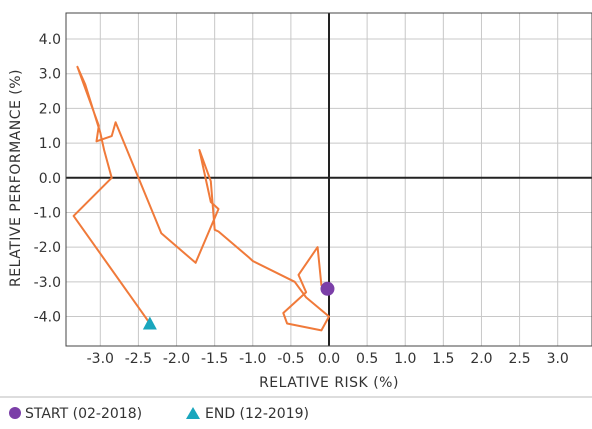 This screenshot has width=592, height=429. What do you see at coordinates (290, 359) in the screenshot?
I see `x-tick-label: -0.5` at bounding box center [290, 359].